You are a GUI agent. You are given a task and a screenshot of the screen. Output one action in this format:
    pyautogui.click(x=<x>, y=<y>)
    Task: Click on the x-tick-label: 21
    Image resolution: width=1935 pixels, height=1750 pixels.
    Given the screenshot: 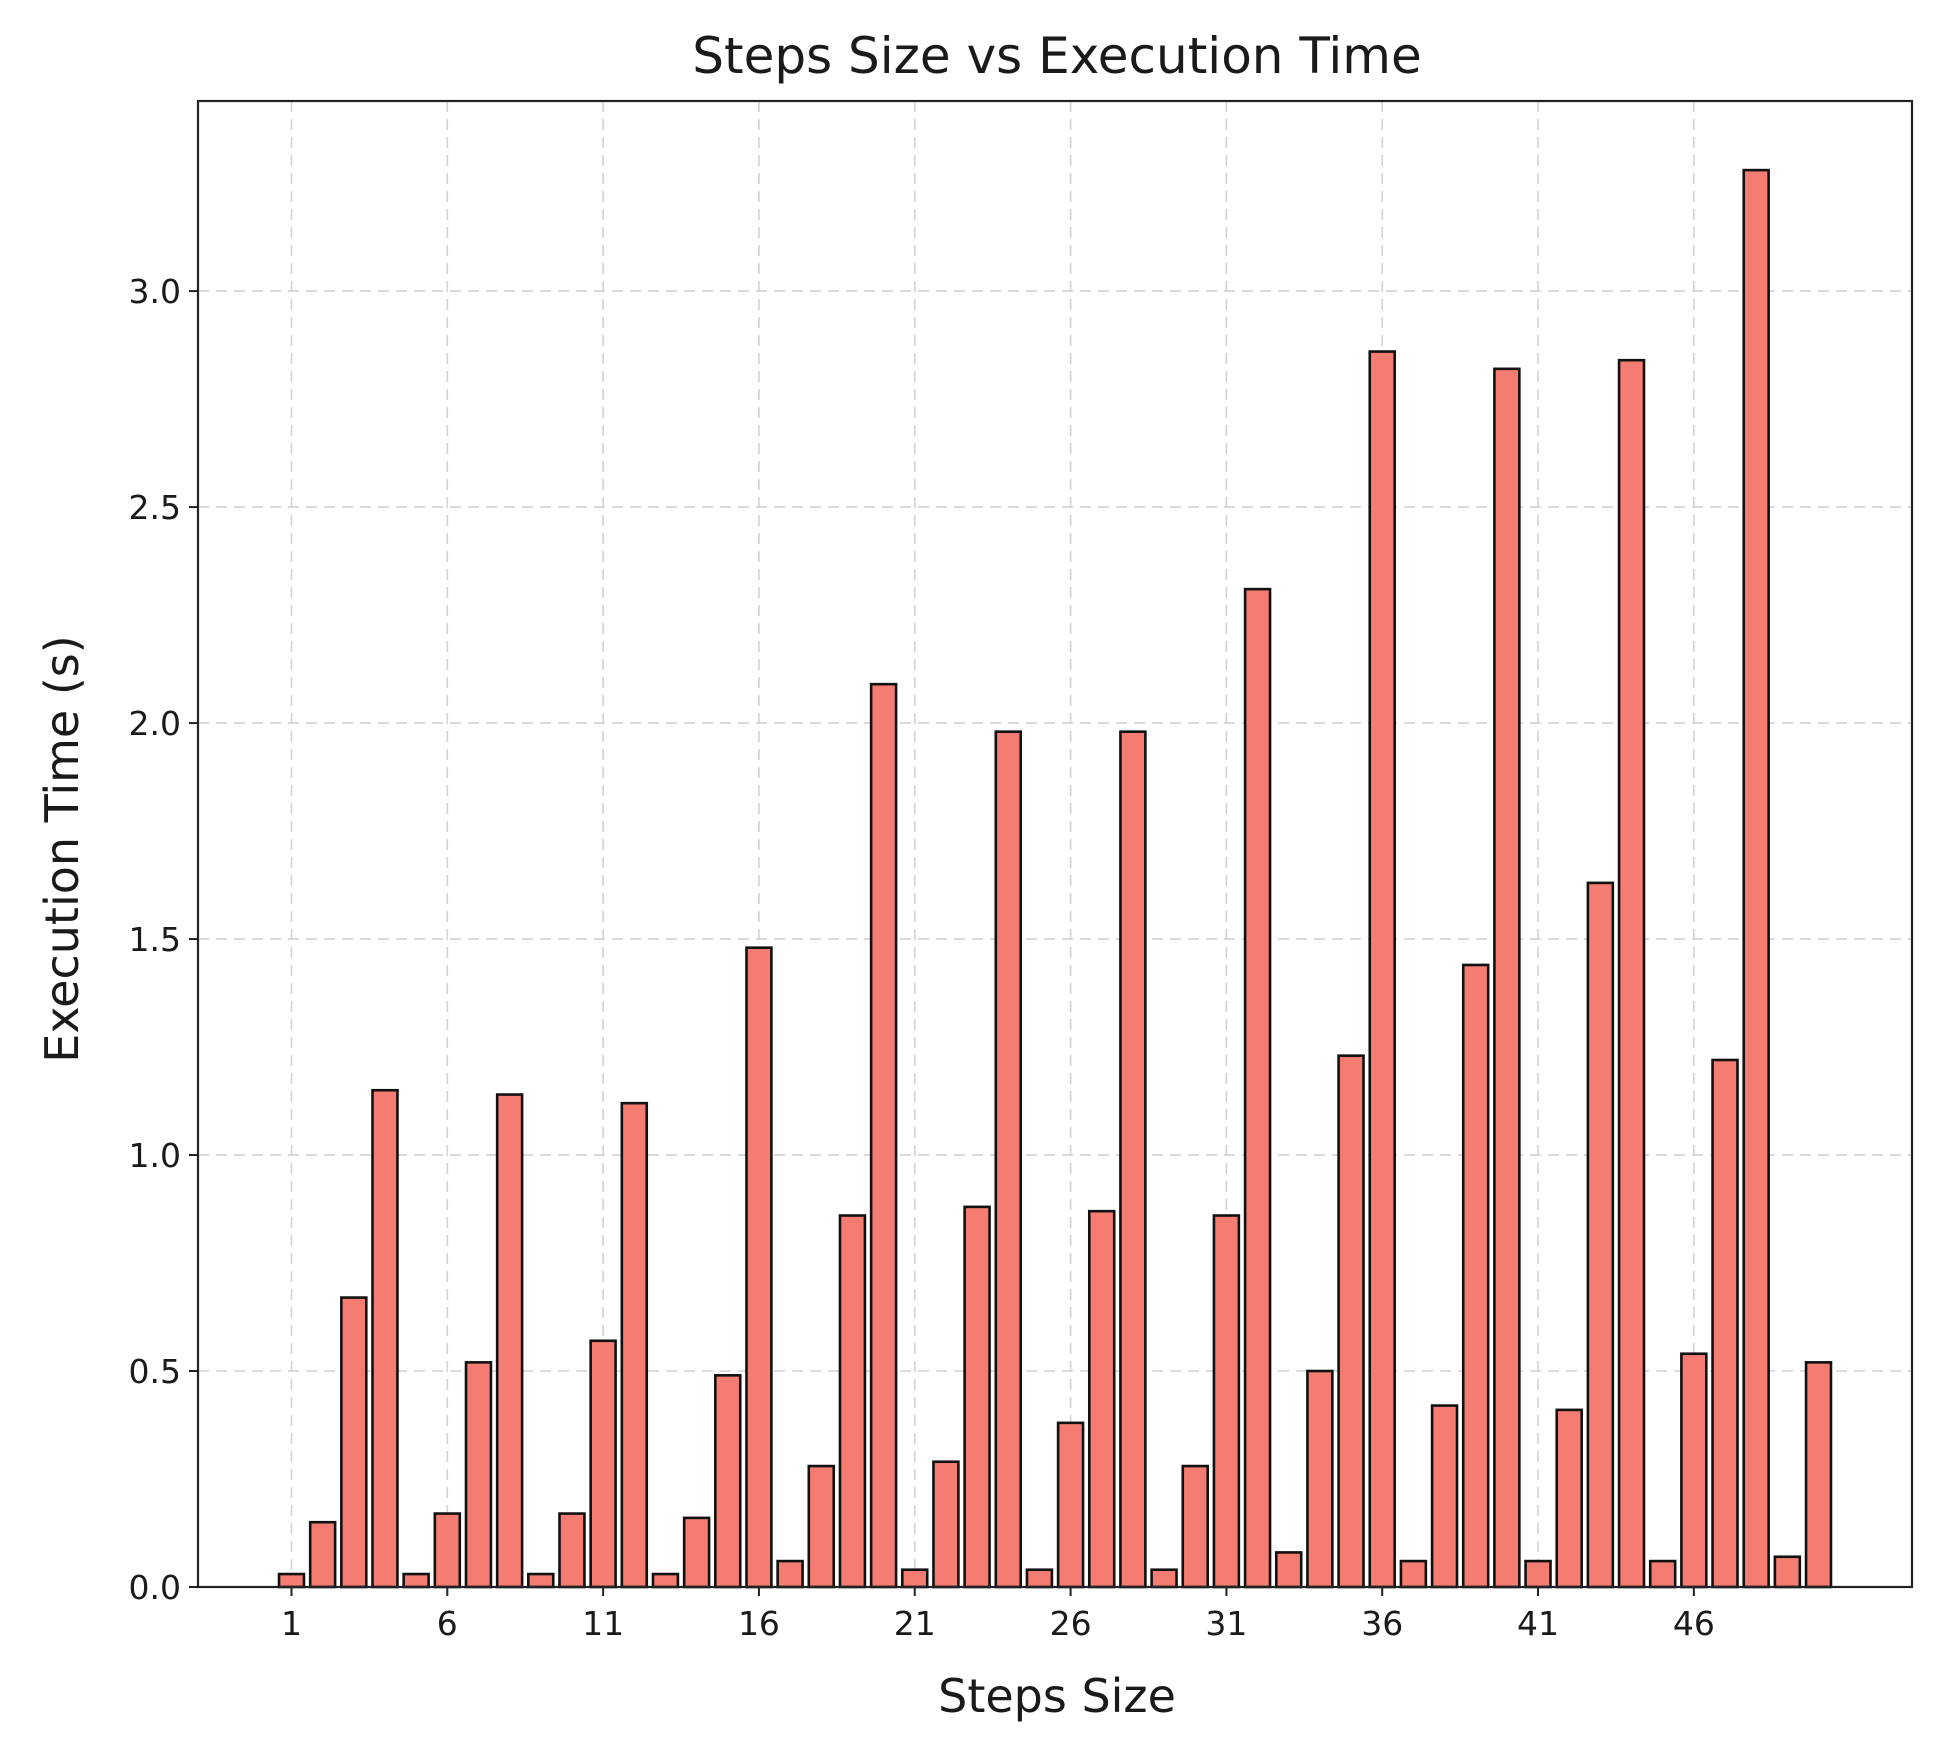 What is the action you would take?
    pyautogui.click(x=915, y=1623)
    